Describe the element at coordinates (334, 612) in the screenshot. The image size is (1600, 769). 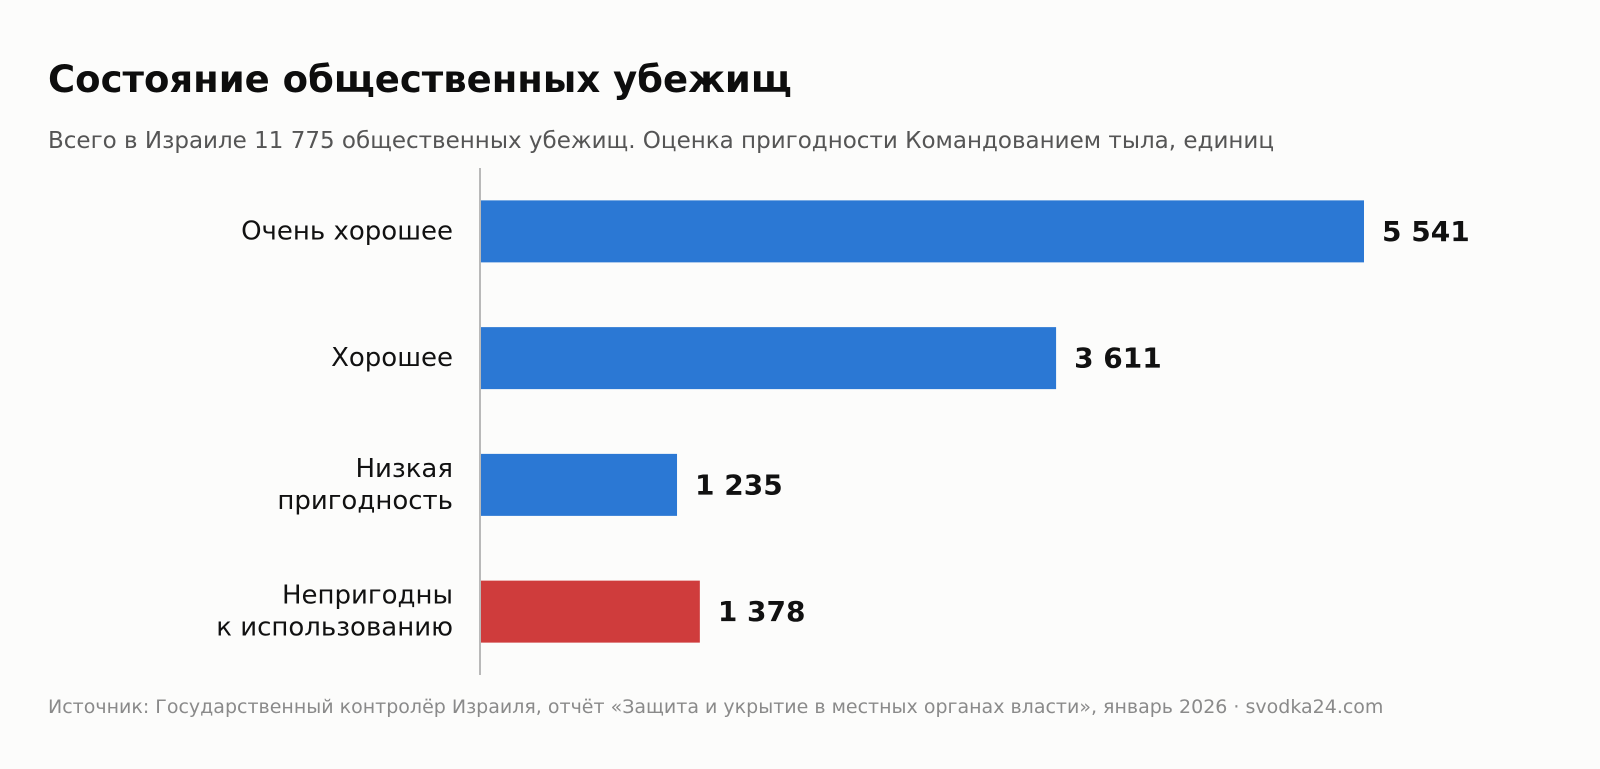
I see `category-label: Непригодны к использованию` at that location.